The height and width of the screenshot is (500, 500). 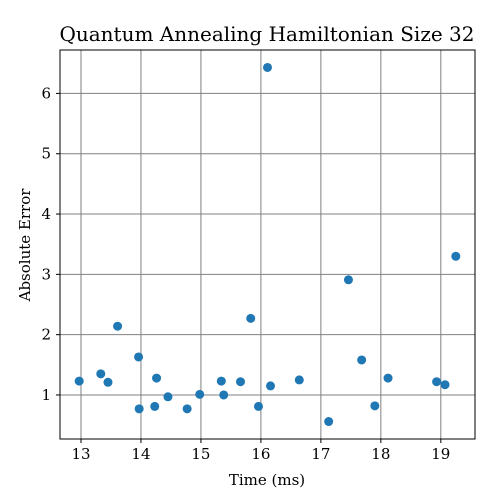 I want to click on chart-title: Quantum Annealing Hamiltonian Size 32, so click(x=266, y=34).